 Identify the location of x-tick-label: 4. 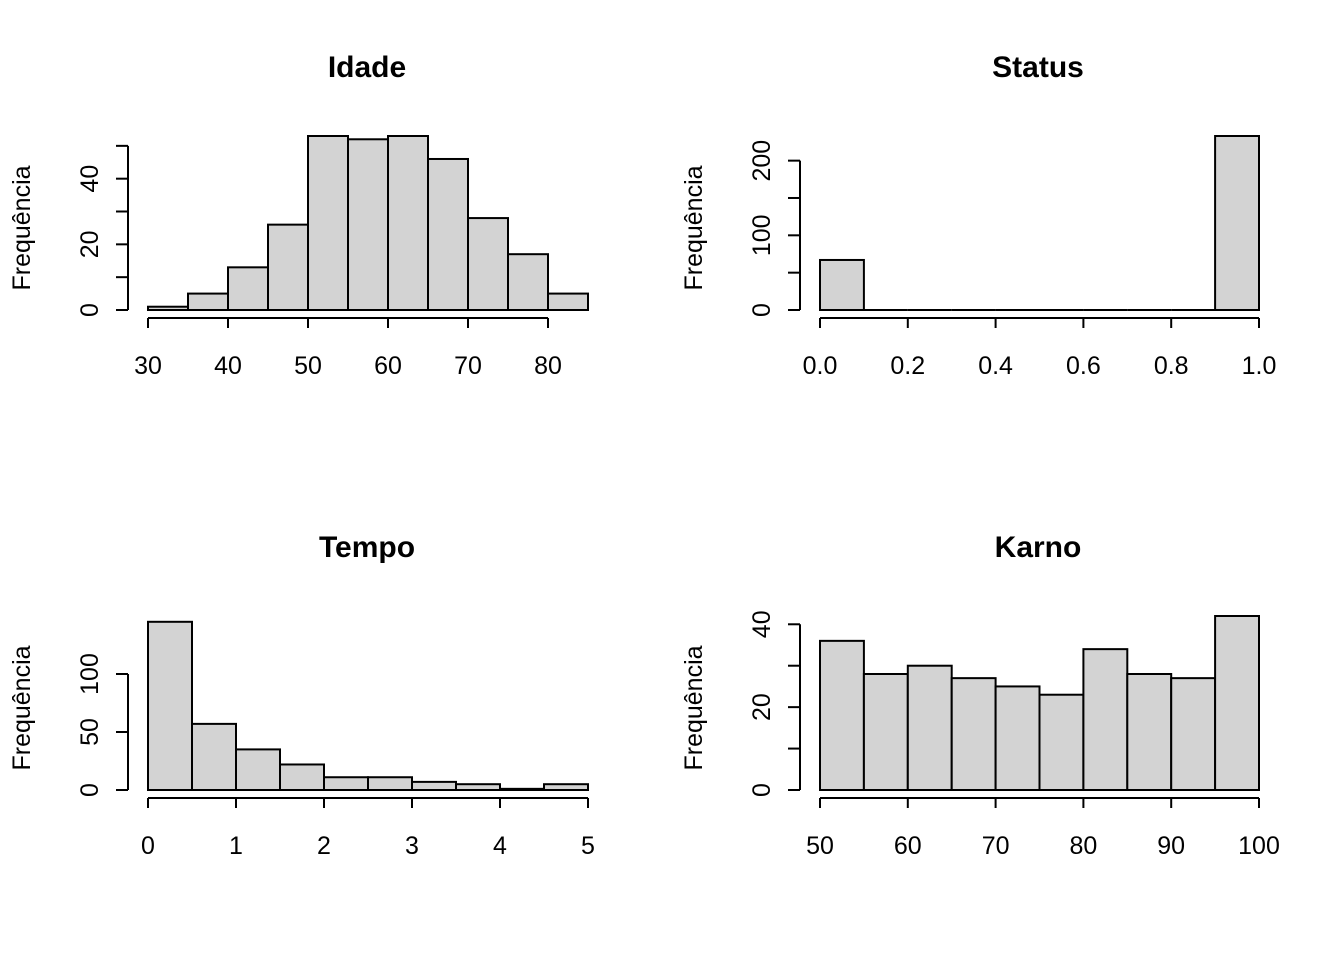
(500, 846).